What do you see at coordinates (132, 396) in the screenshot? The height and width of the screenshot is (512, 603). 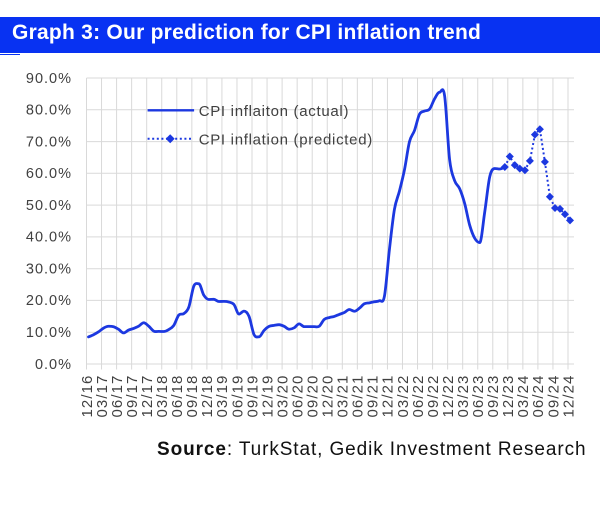 I see `svg-text: 09/17` at bounding box center [132, 396].